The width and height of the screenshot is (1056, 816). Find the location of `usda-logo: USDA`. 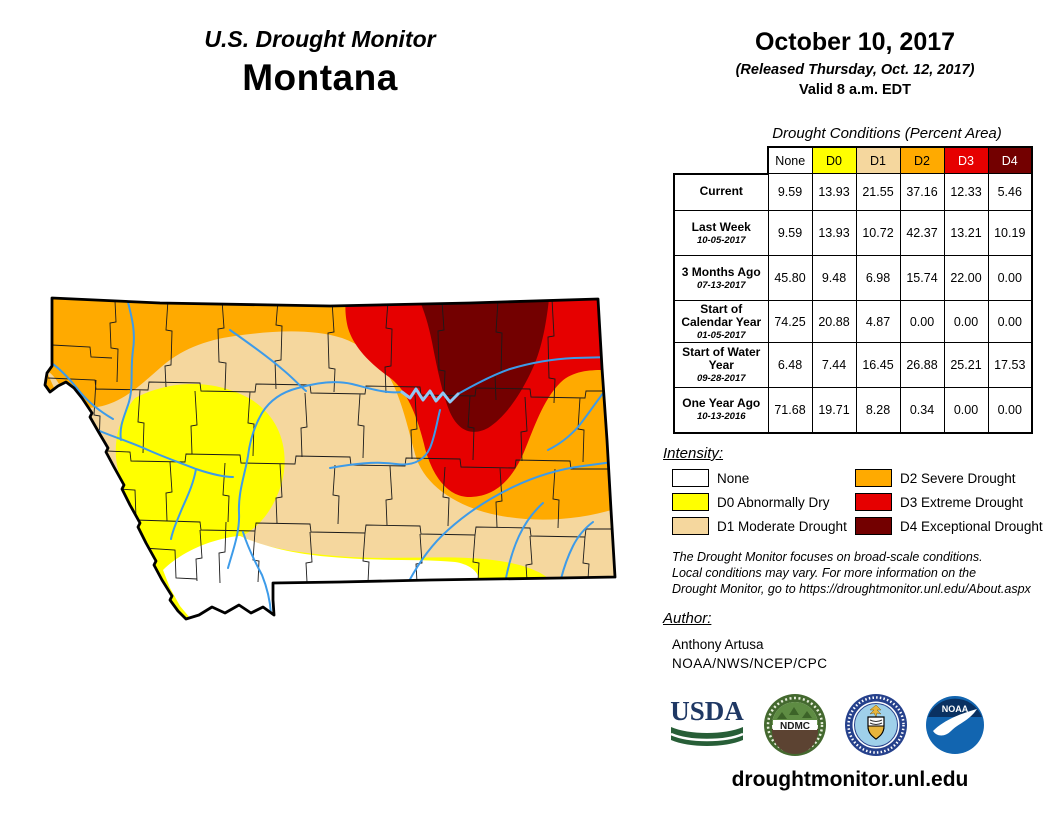

usda-logo: USDA is located at coordinates (707, 721).